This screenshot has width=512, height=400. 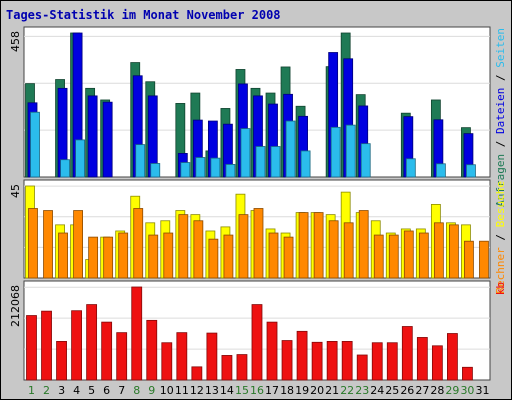 I want to click on legend-entry-requests-4: Seiten, so click(x=500, y=48).